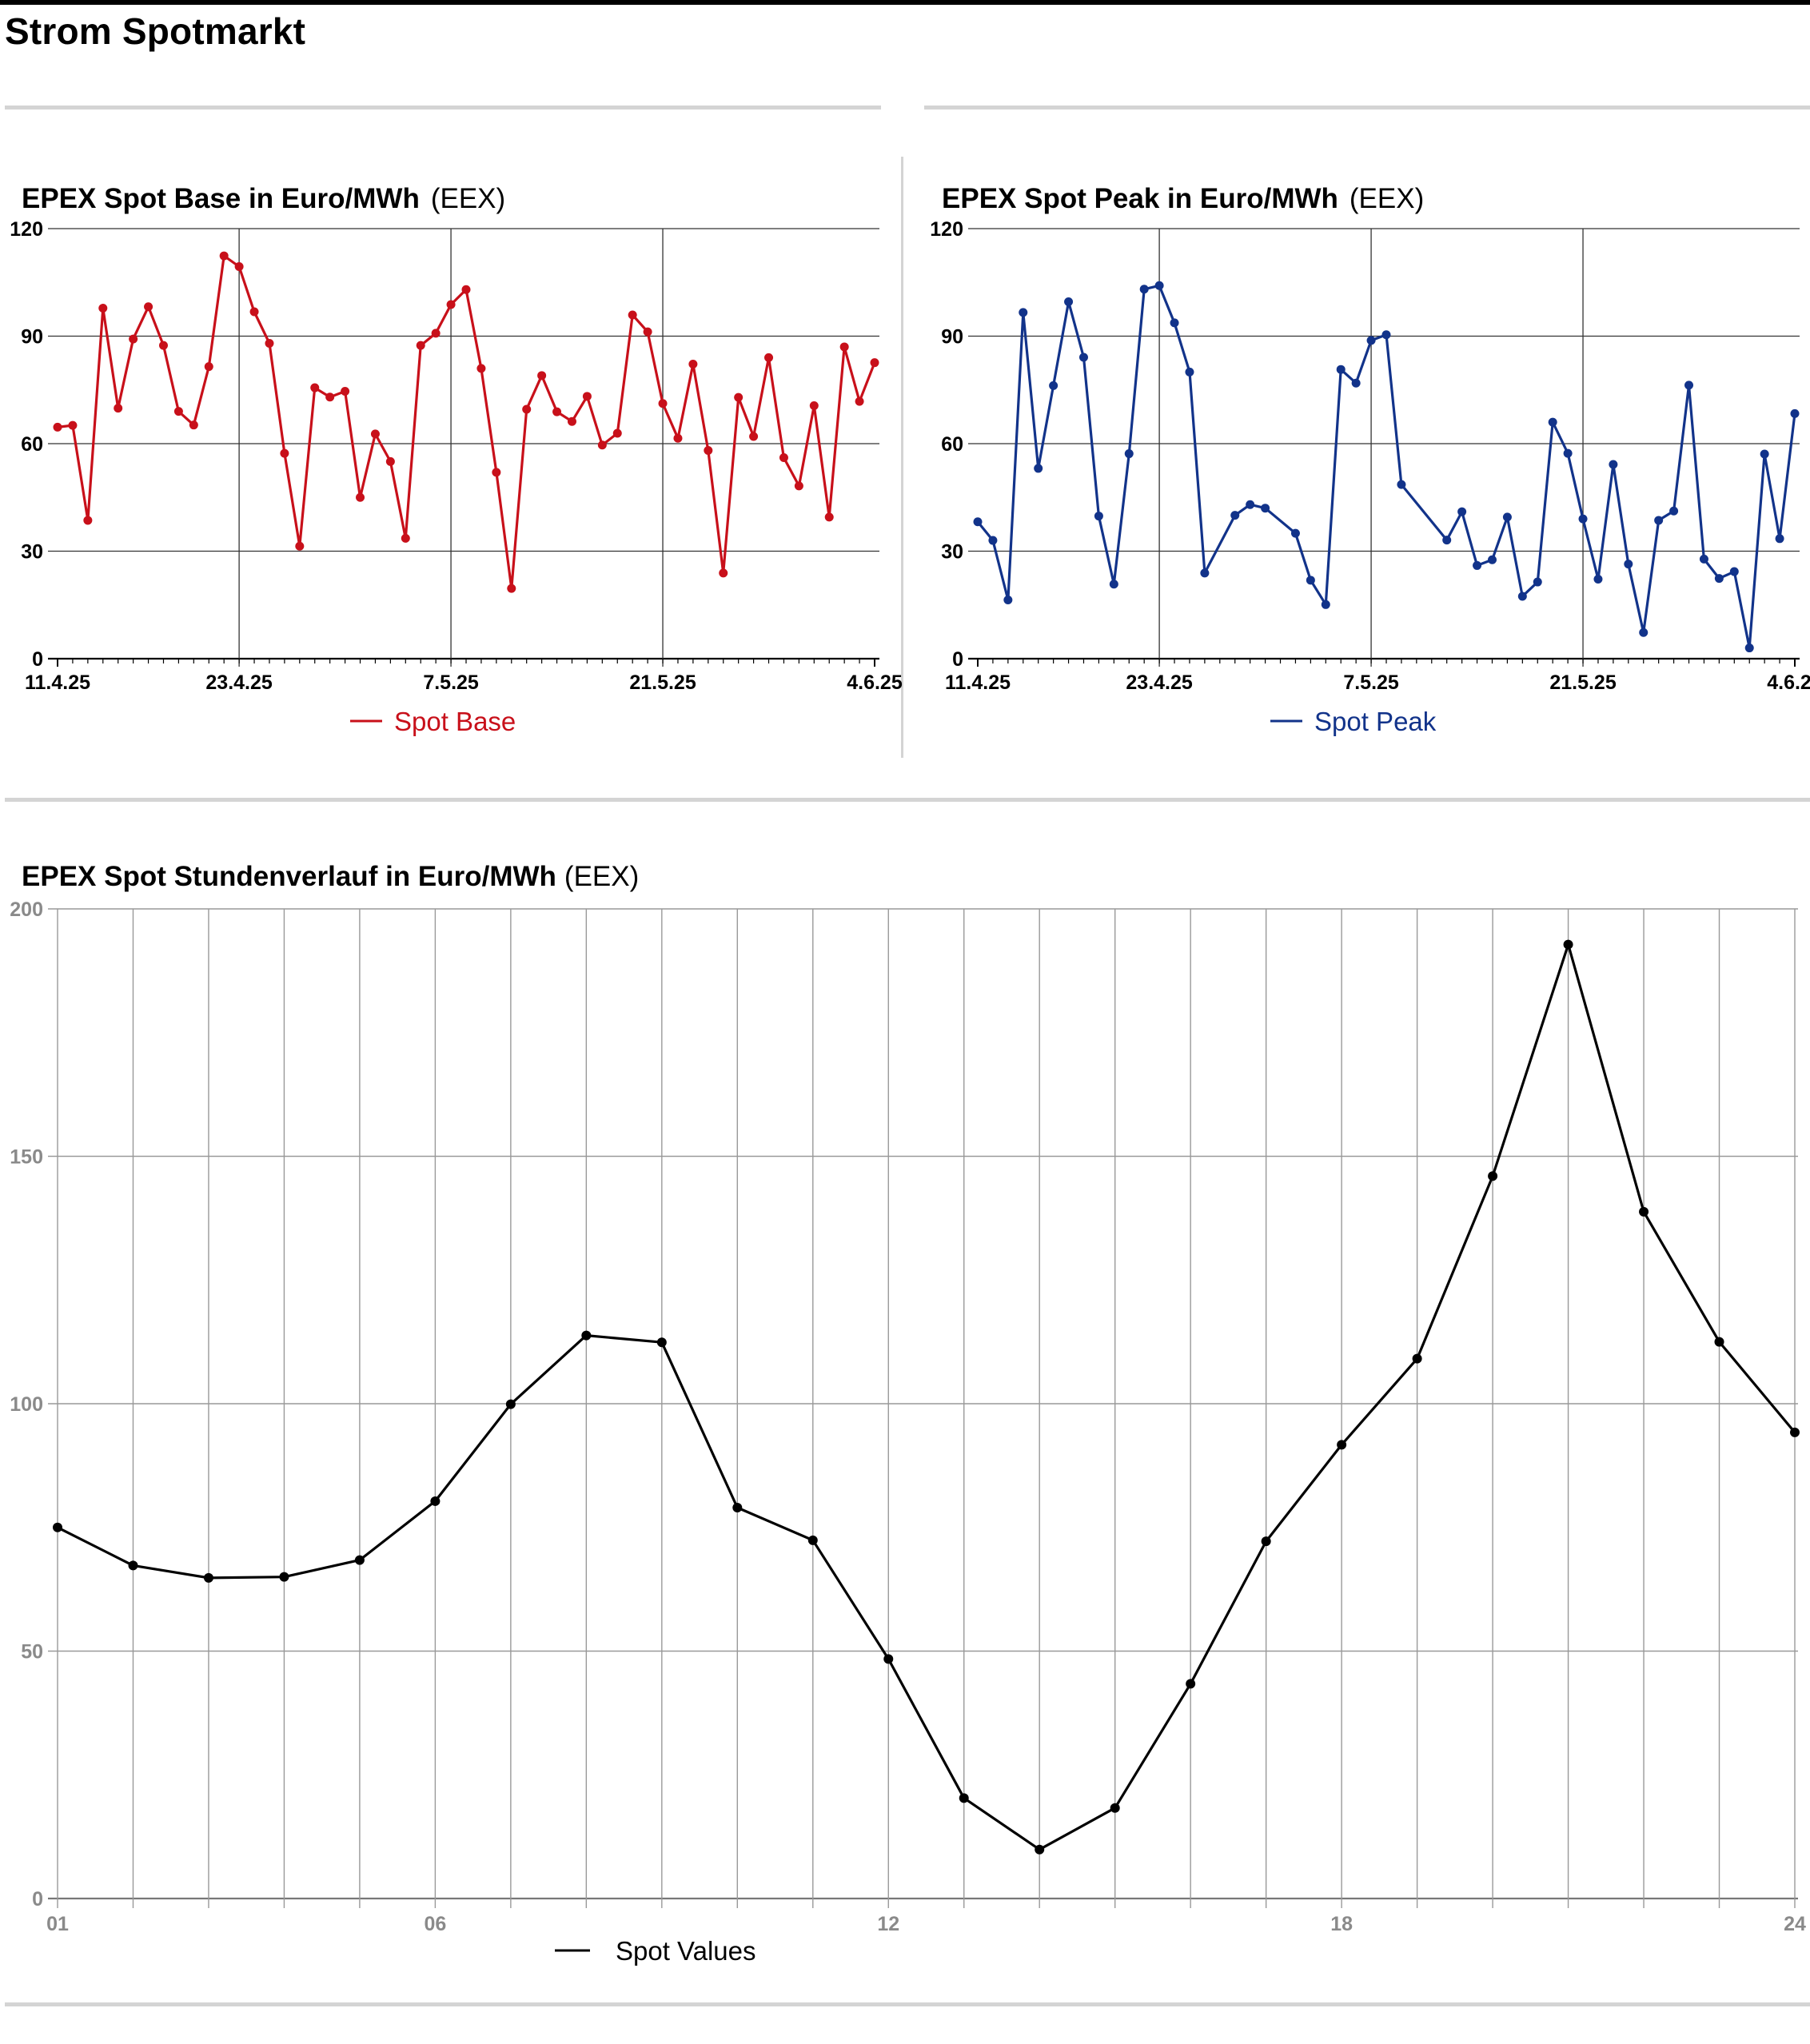  What do you see at coordinates (221, 198) in the screenshot?
I see `chart-title-text: EPEX Spot Base in Euro/MWh` at bounding box center [221, 198].